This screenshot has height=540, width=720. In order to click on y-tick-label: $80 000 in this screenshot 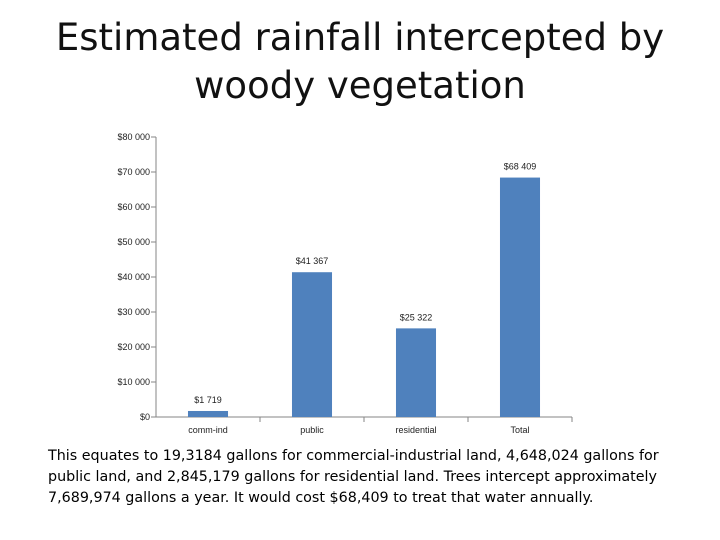, I will do `click(133, 137)`.